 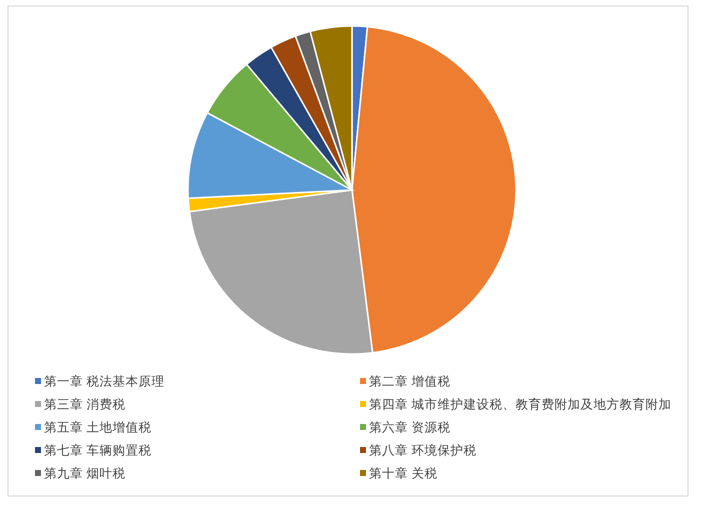 I want to click on legend-label: 第五章 土地增值税, so click(x=98, y=427).